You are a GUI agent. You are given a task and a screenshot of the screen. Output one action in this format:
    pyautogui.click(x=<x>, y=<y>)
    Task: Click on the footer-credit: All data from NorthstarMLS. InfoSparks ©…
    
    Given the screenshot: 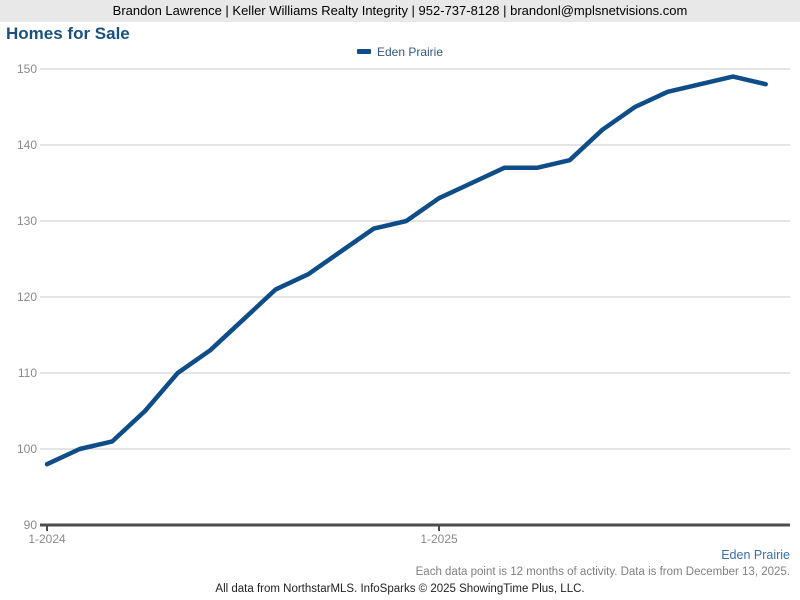 What is the action you would take?
    pyautogui.click(x=400, y=589)
    